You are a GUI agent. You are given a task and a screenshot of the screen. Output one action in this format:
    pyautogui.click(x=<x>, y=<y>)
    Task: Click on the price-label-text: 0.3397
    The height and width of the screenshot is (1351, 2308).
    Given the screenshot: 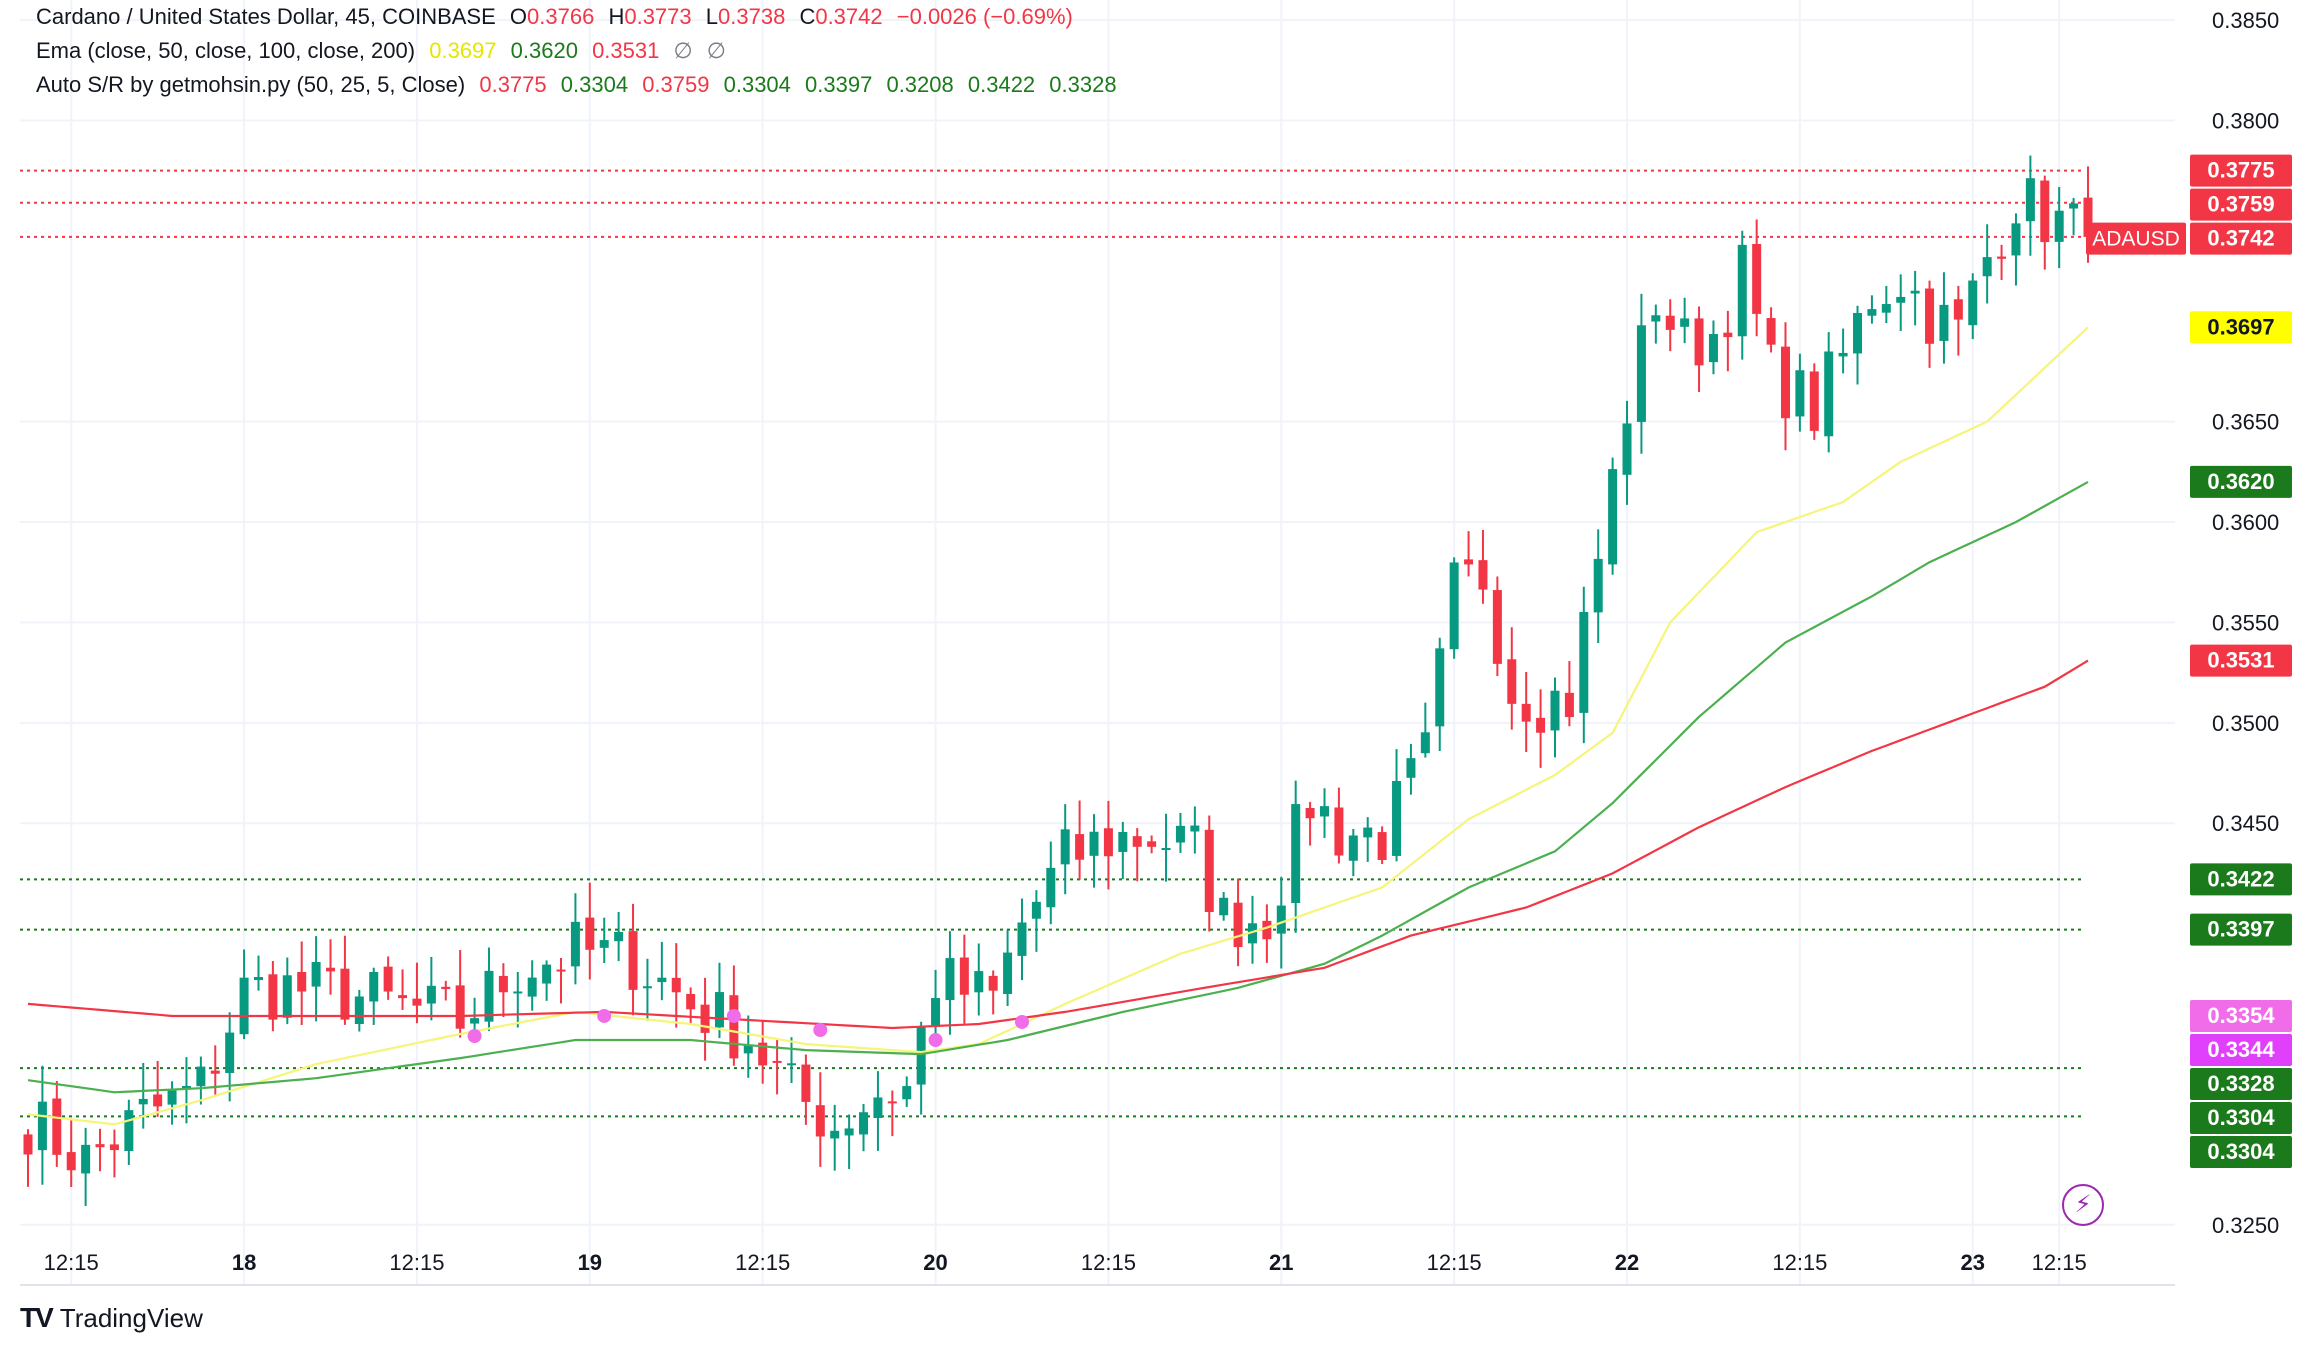 What is the action you would take?
    pyautogui.click(x=2240, y=929)
    